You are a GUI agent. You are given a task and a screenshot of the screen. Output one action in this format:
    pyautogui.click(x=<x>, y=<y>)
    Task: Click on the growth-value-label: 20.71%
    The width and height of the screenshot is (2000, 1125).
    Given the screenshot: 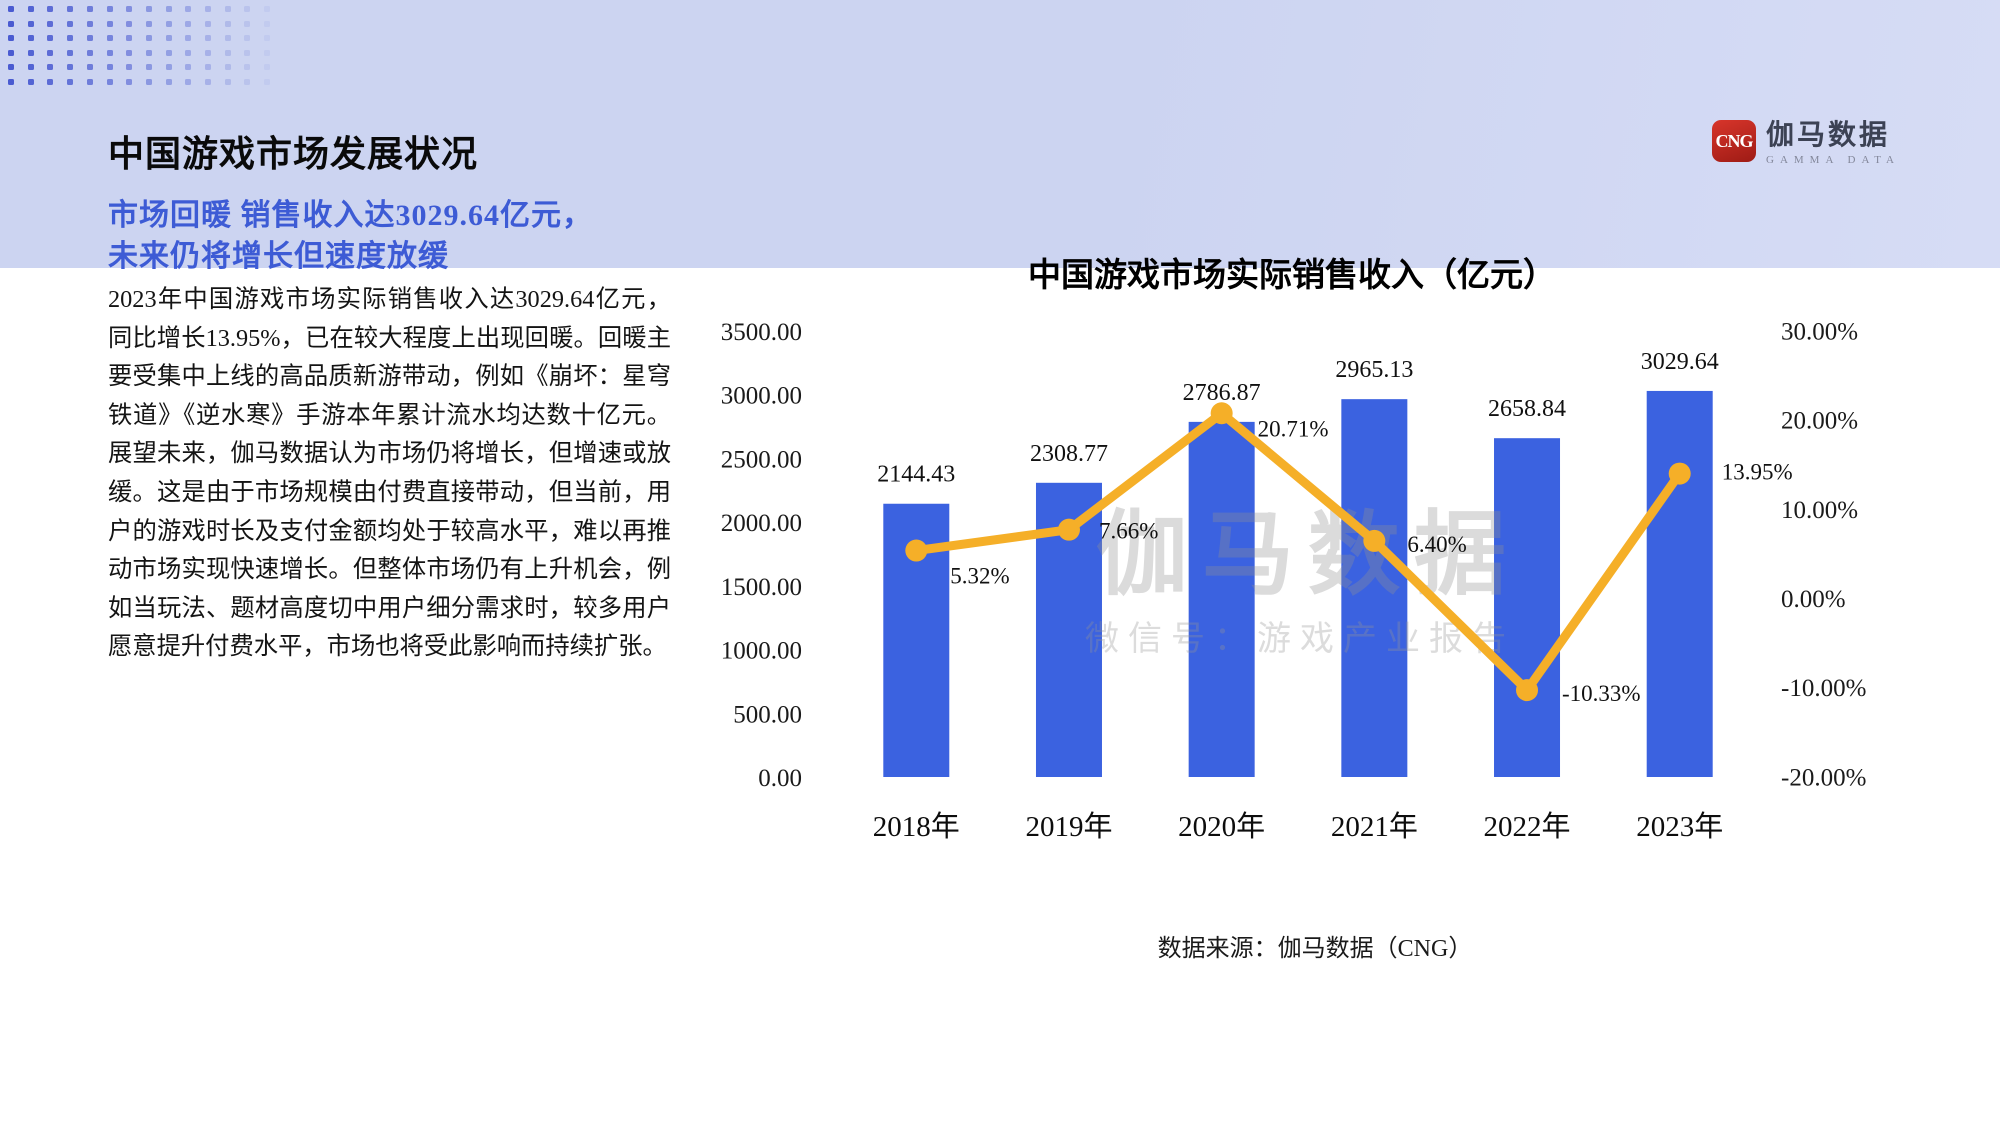 What is the action you would take?
    pyautogui.click(x=1293, y=428)
    